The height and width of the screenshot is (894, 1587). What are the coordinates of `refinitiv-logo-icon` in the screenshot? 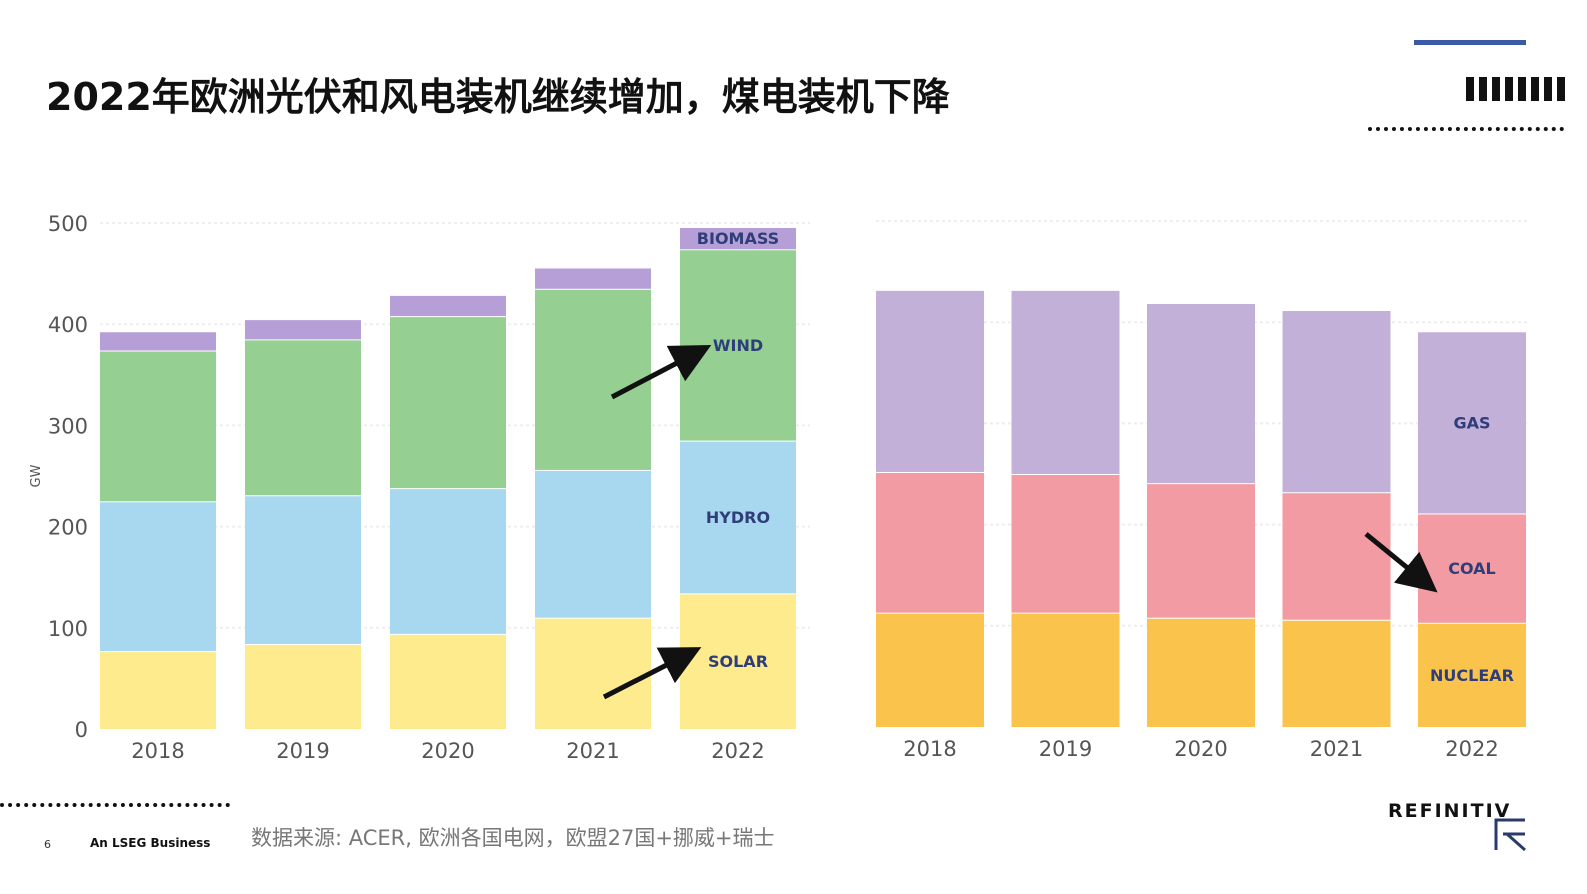 It's located at (1510, 835).